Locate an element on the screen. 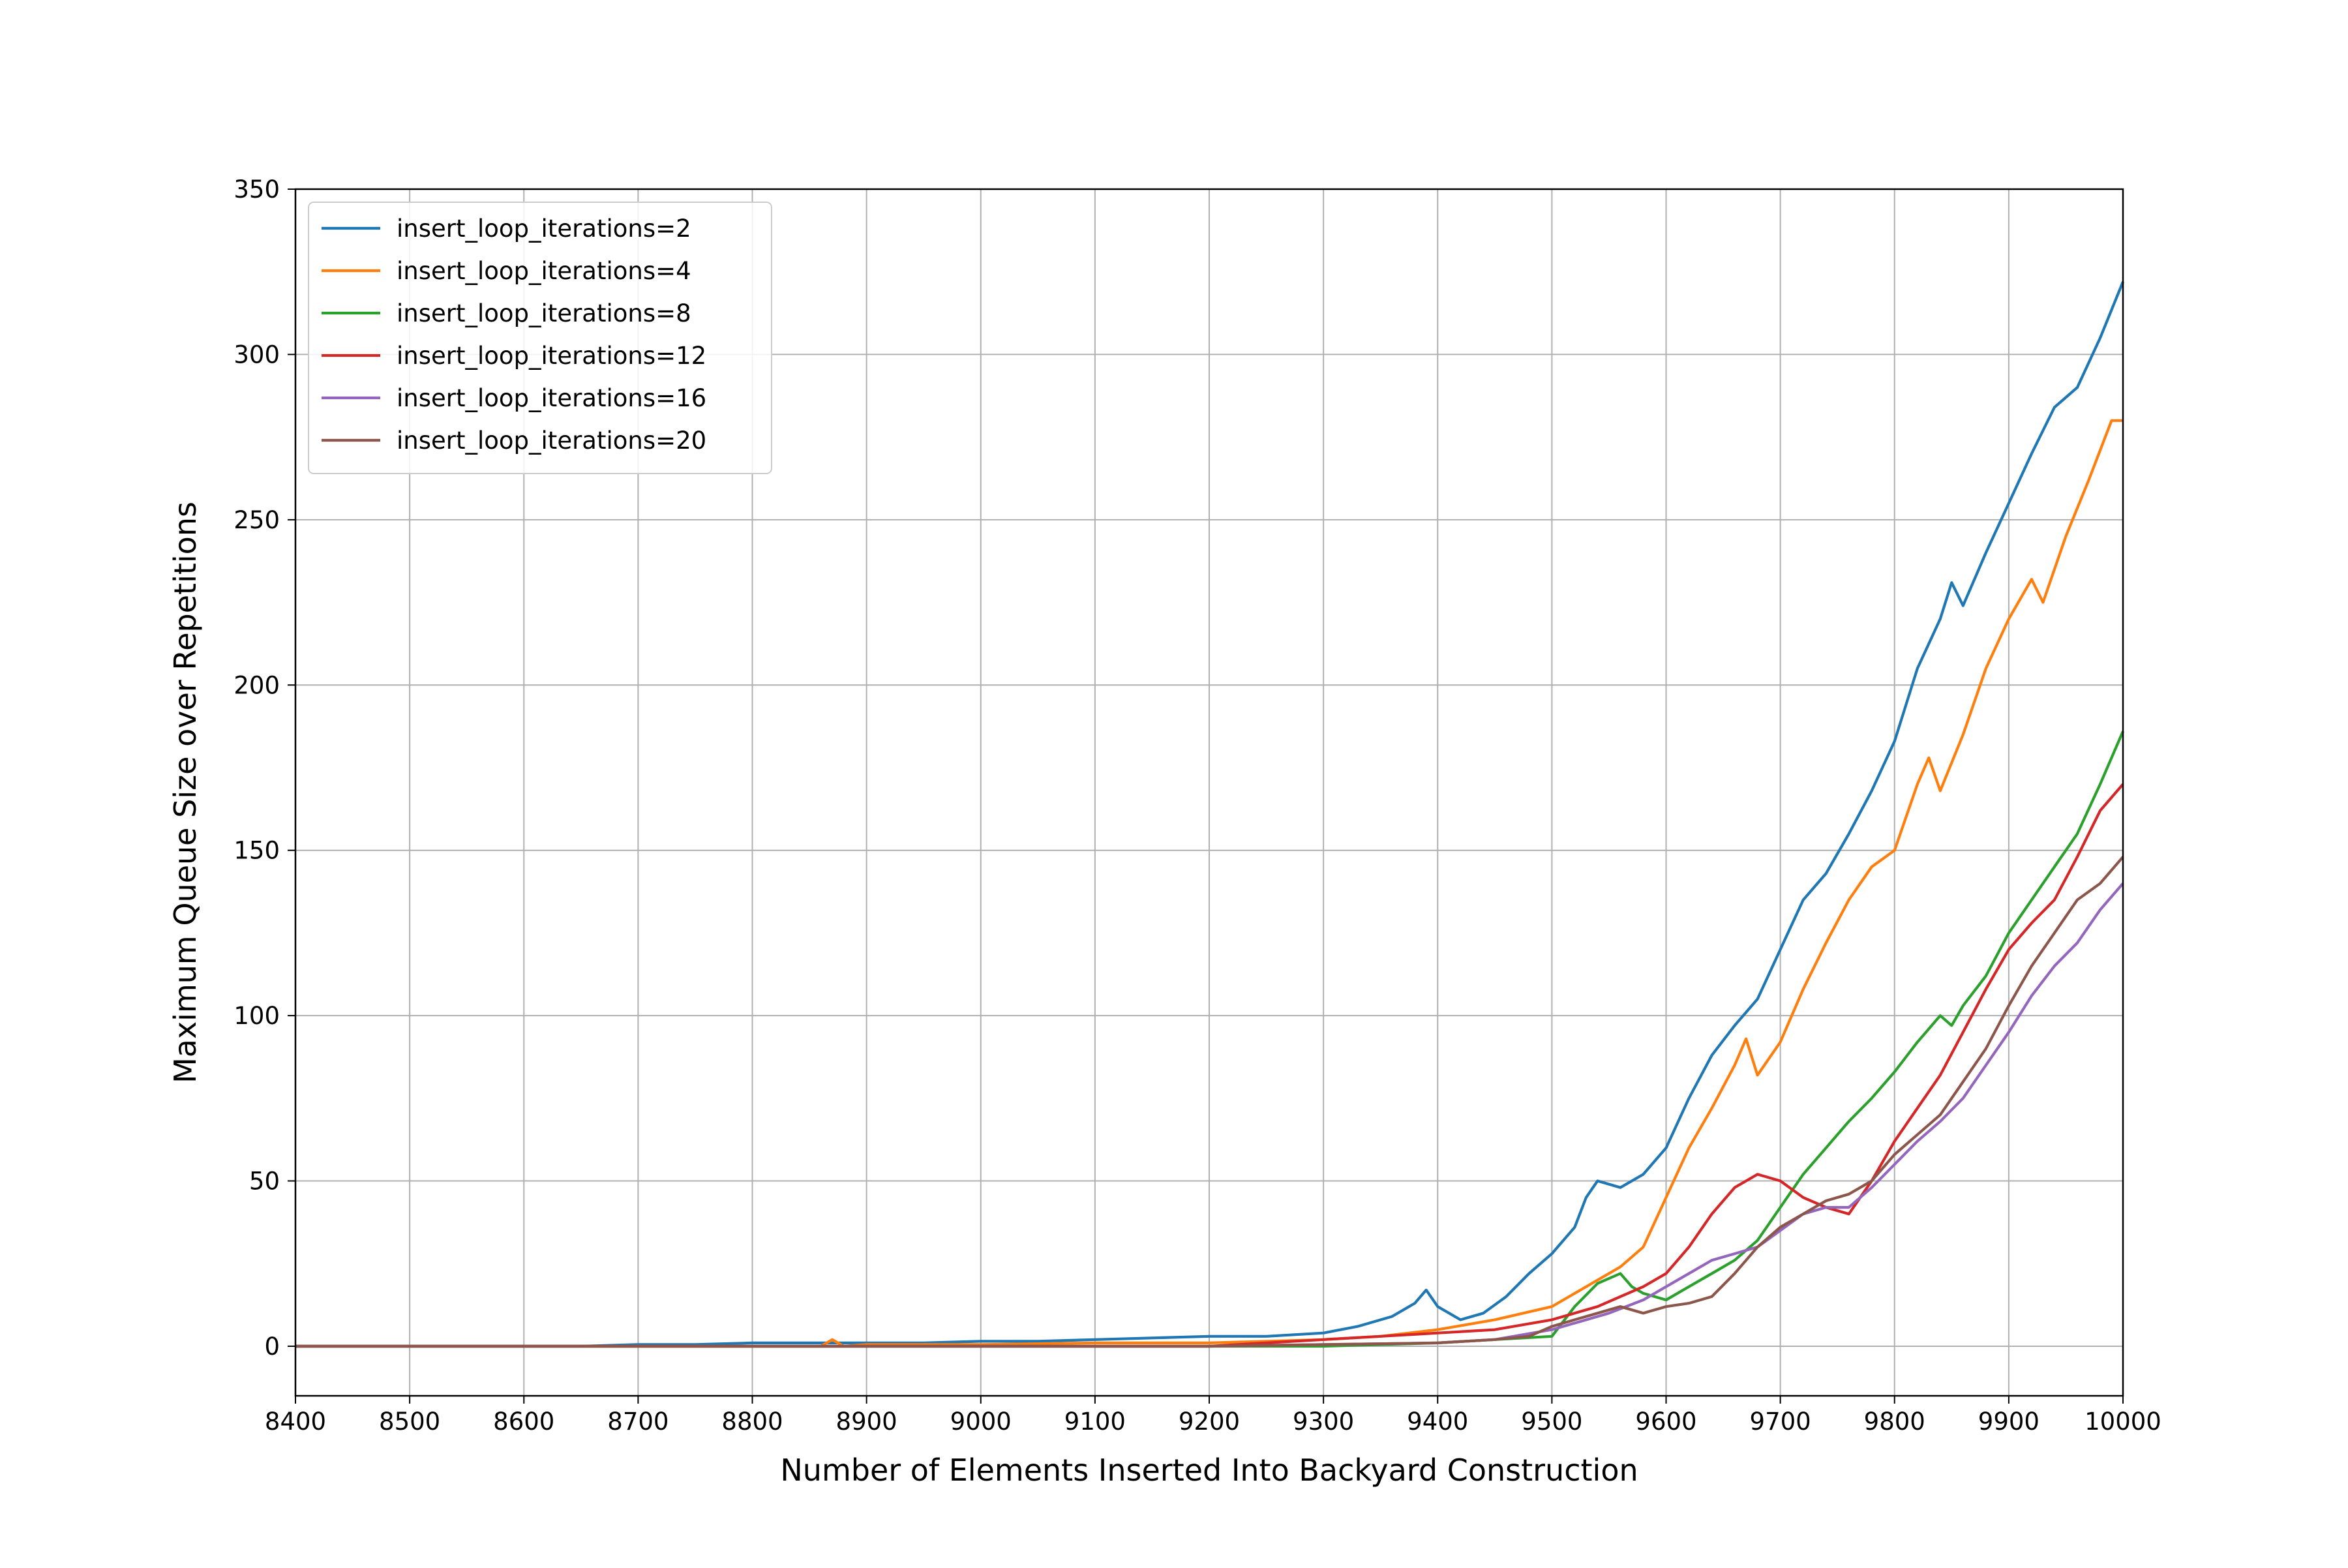 The height and width of the screenshot is (1568, 2348). x-tick-label: 9700 is located at coordinates (1780, 1422).